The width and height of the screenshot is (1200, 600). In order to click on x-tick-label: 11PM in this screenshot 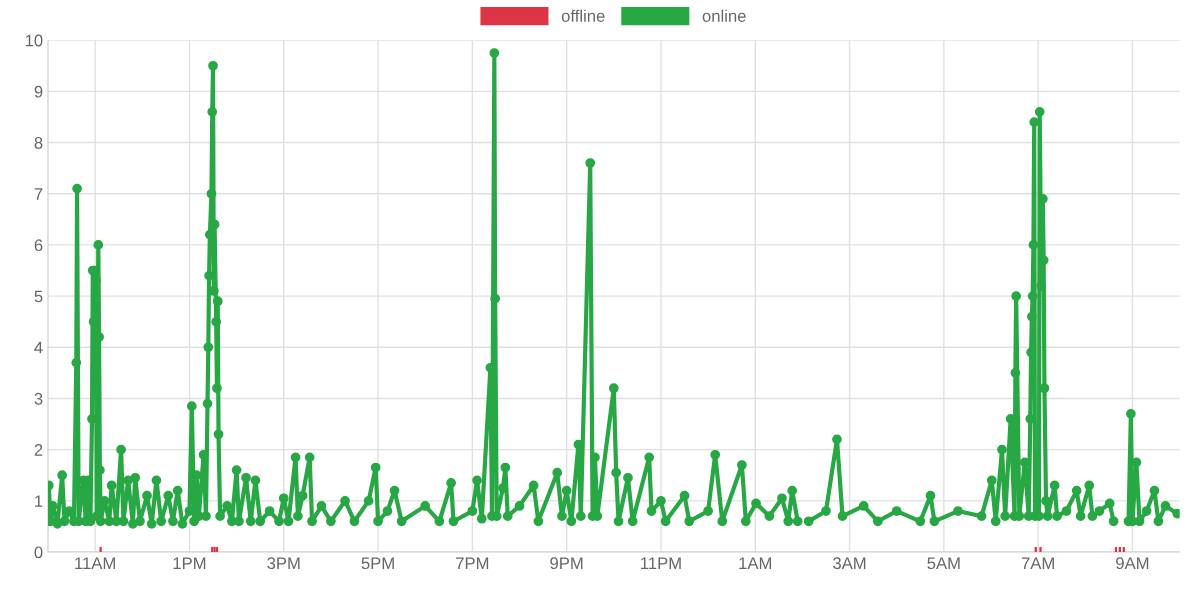, I will do `click(661, 563)`.